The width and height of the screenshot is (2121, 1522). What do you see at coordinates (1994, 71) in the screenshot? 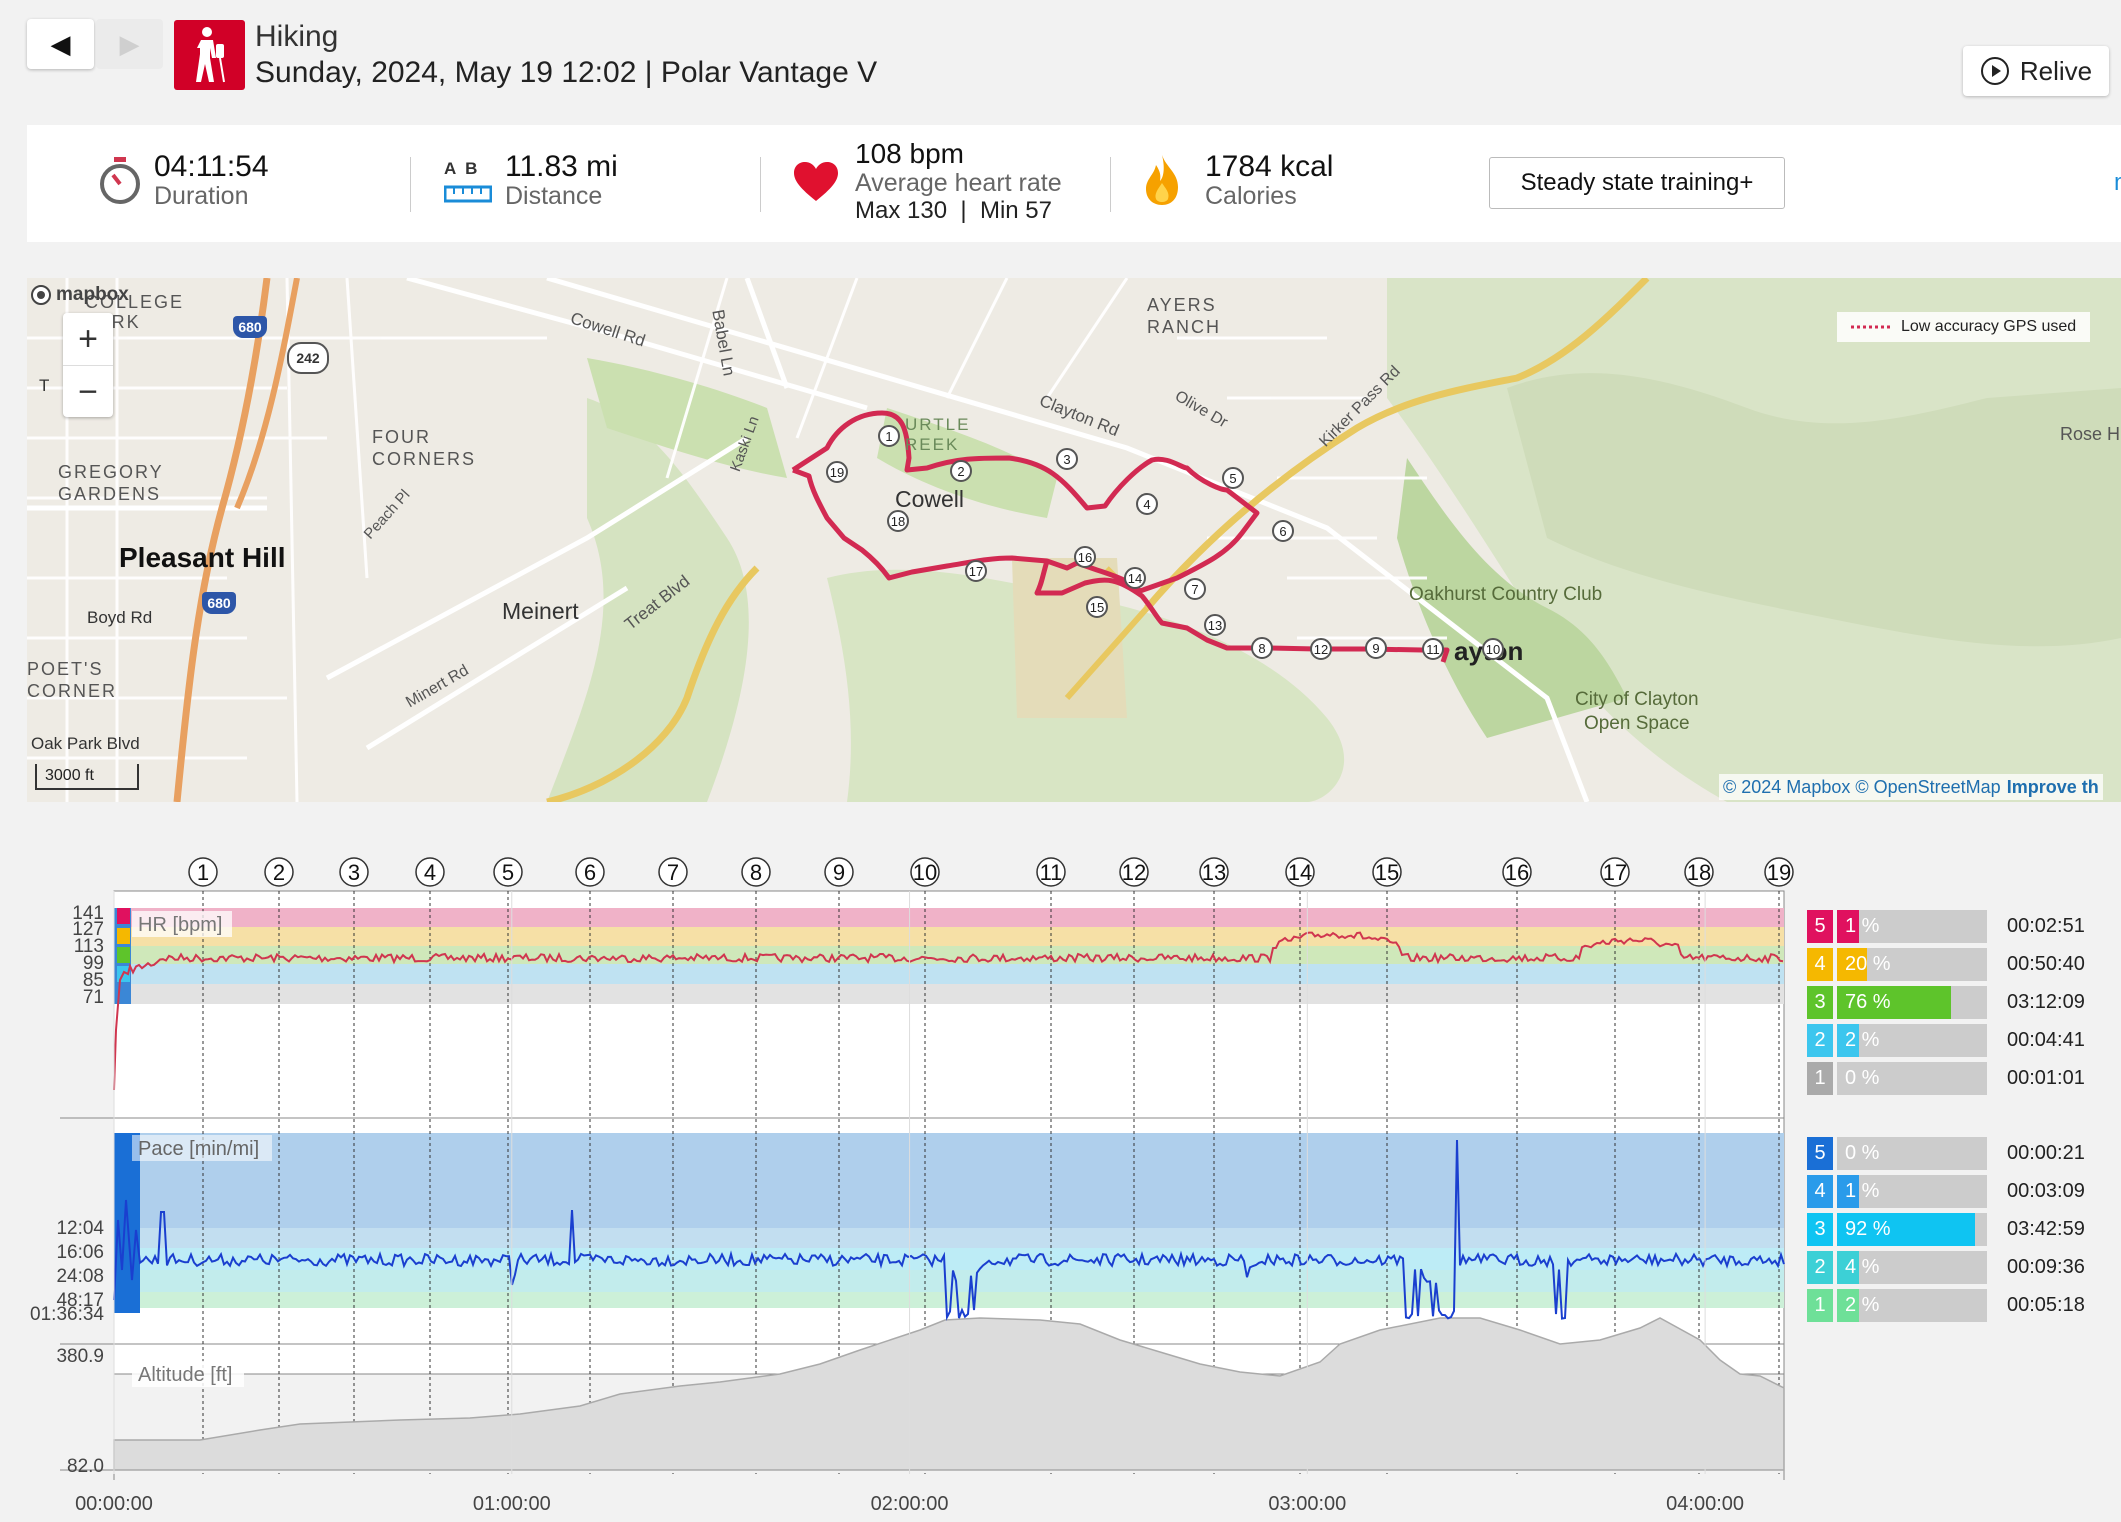
I see `play-circle-icon` at bounding box center [1994, 71].